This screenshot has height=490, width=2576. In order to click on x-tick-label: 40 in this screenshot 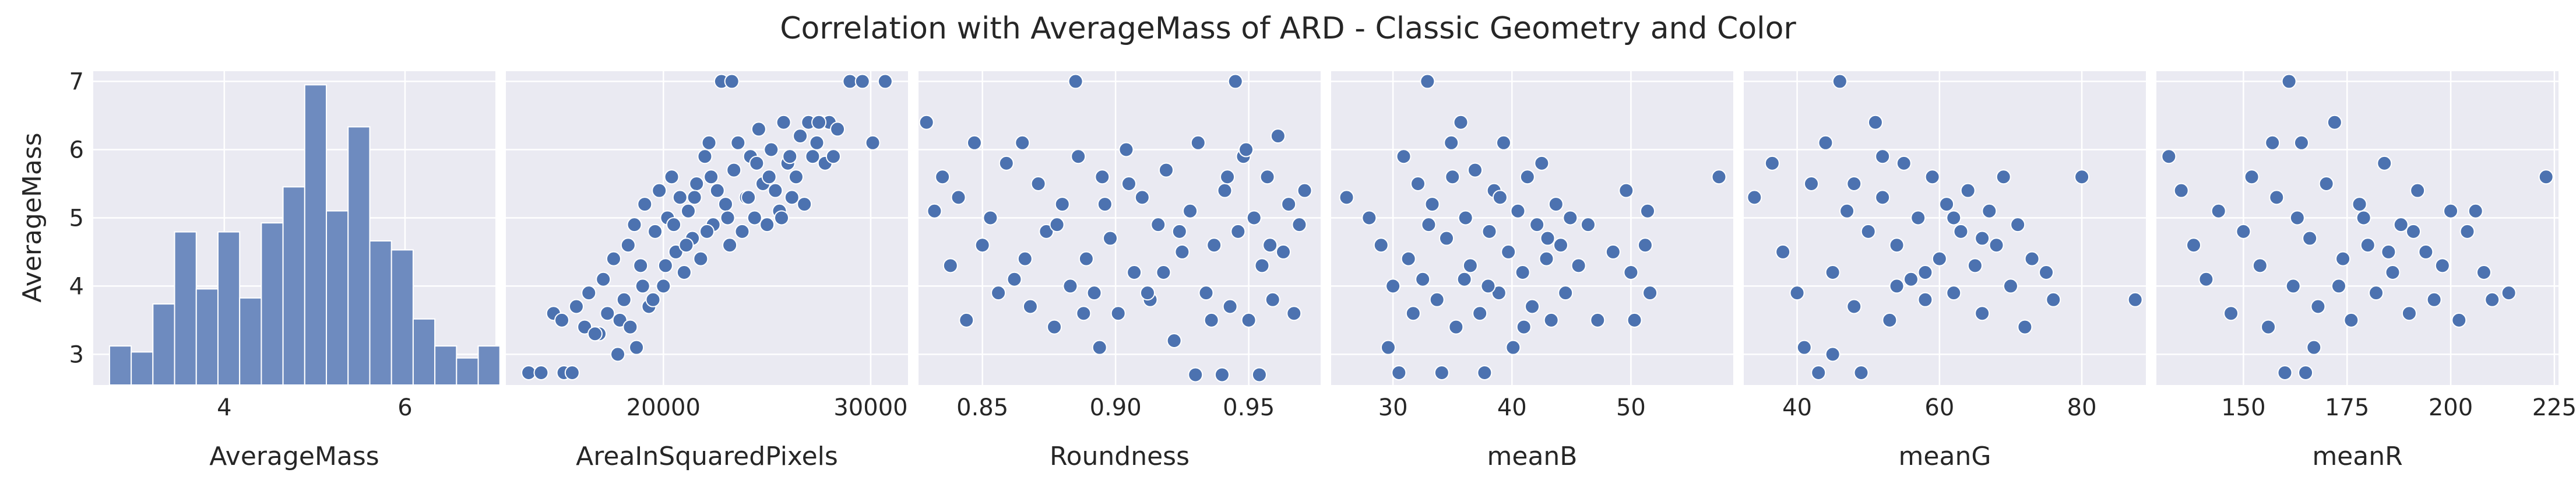, I will do `click(1797, 407)`.